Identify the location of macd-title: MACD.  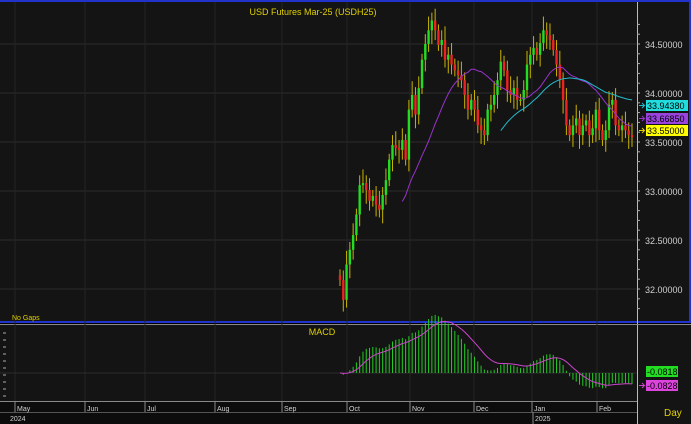
(322, 332).